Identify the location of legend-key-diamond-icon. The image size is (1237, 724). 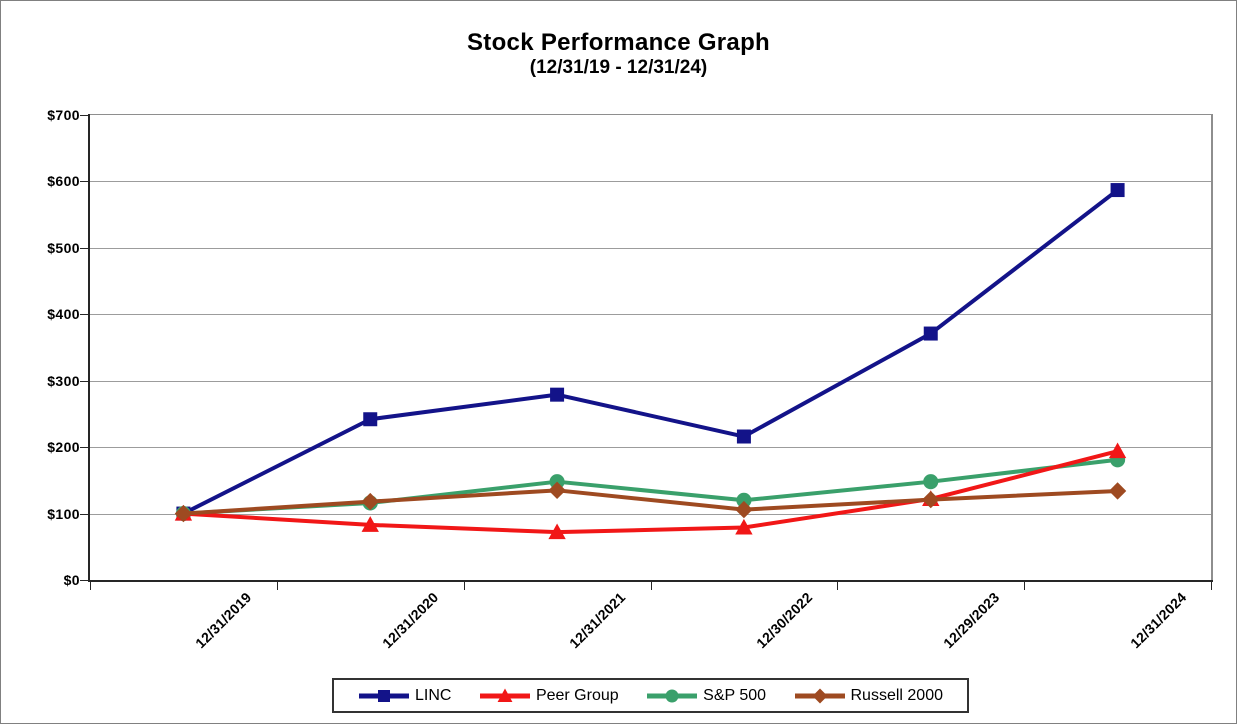
(819, 695).